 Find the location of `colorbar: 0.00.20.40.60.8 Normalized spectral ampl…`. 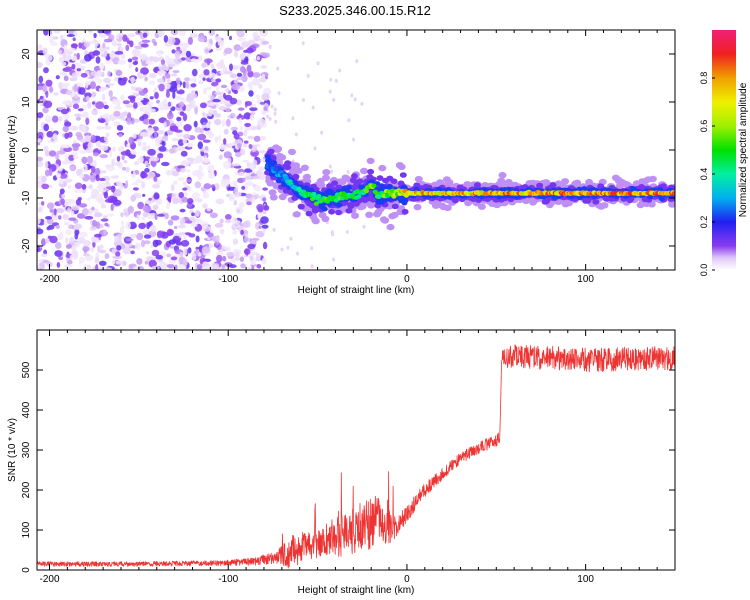

colorbar: 0.00.20.40.60.8 Normalized spectral ampl… is located at coordinates (724, 153).